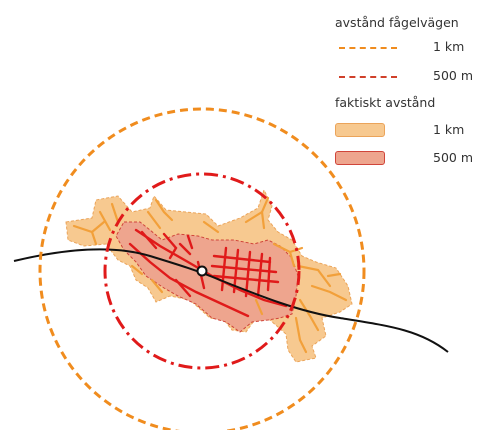  I want to click on area-500m, so click(207, 277).